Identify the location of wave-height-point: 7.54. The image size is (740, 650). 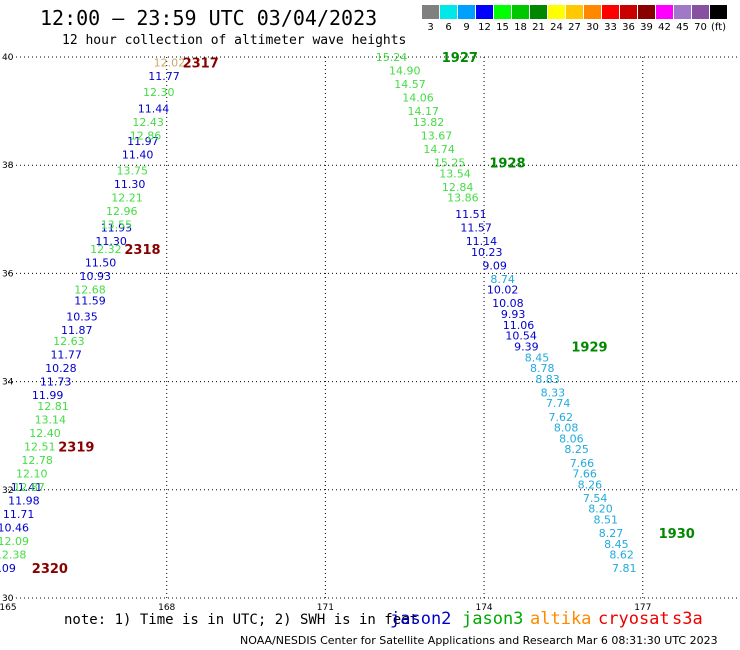
(595, 498).